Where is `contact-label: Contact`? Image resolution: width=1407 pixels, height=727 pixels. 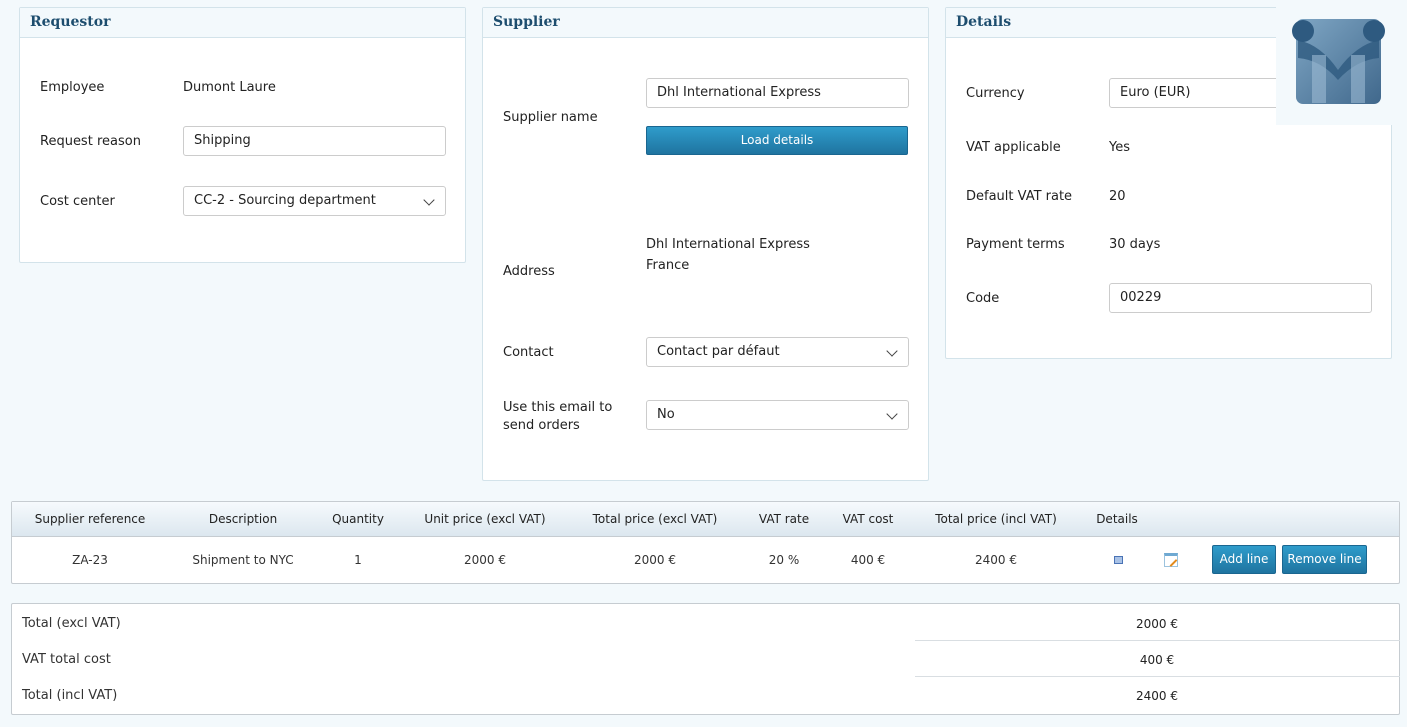
contact-label: Contact is located at coordinates (528, 352).